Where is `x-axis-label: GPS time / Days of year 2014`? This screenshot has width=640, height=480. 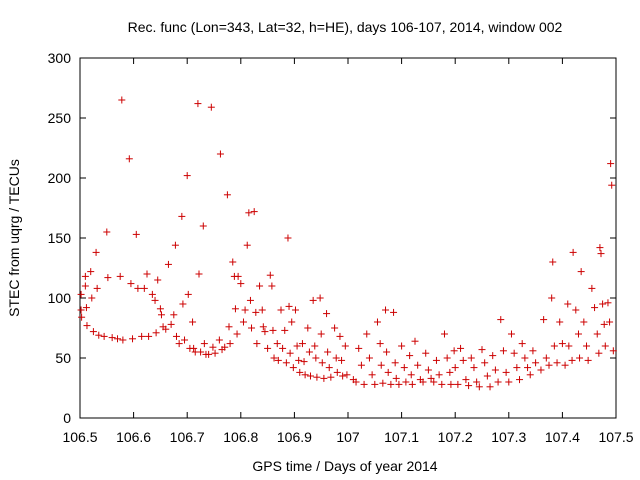 x-axis-label: GPS time / Days of year 2014 is located at coordinates (344, 466).